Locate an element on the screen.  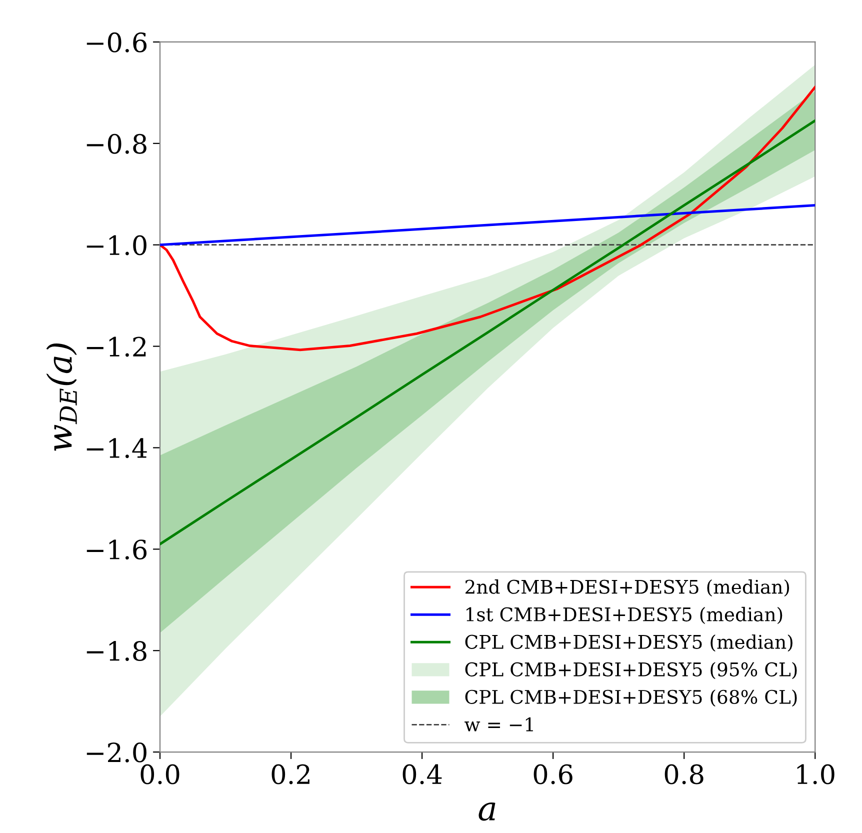
x-tick-label: 0.2 is located at coordinates (291, 774).